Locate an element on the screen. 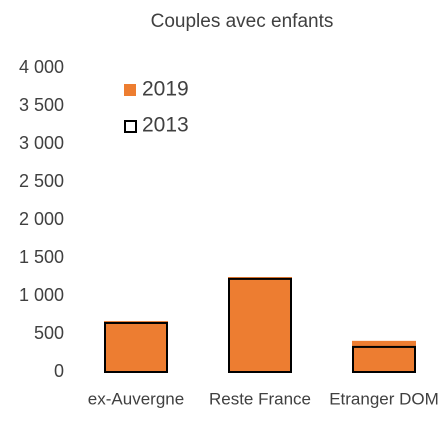 This screenshot has height=432, width=446. x-tick-label: Reste France is located at coordinates (260, 398).